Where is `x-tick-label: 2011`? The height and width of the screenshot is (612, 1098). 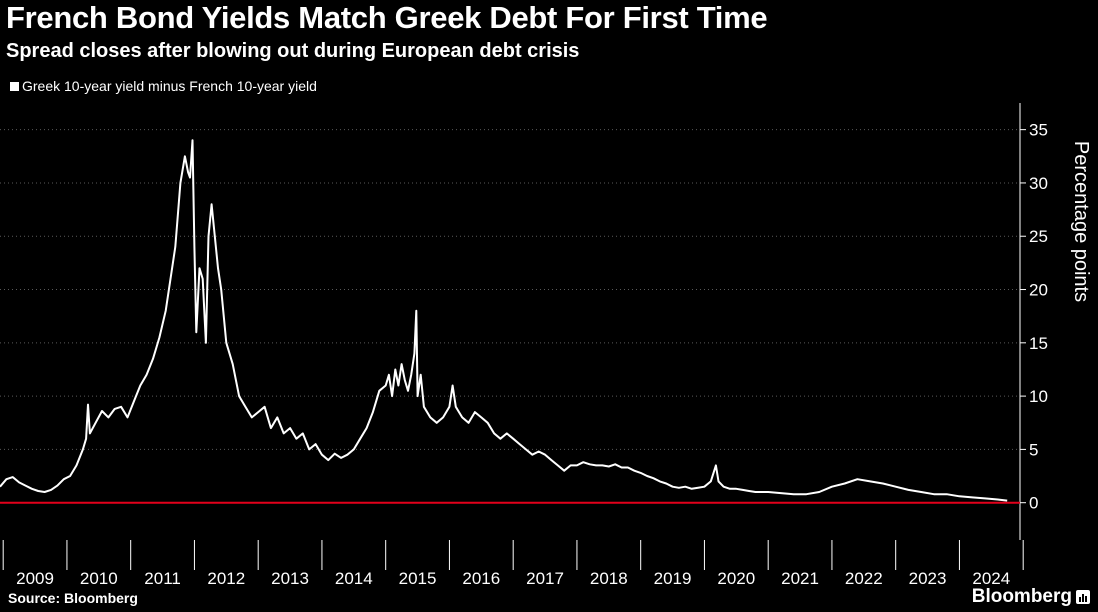
x-tick-label: 2011 is located at coordinates (162, 578).